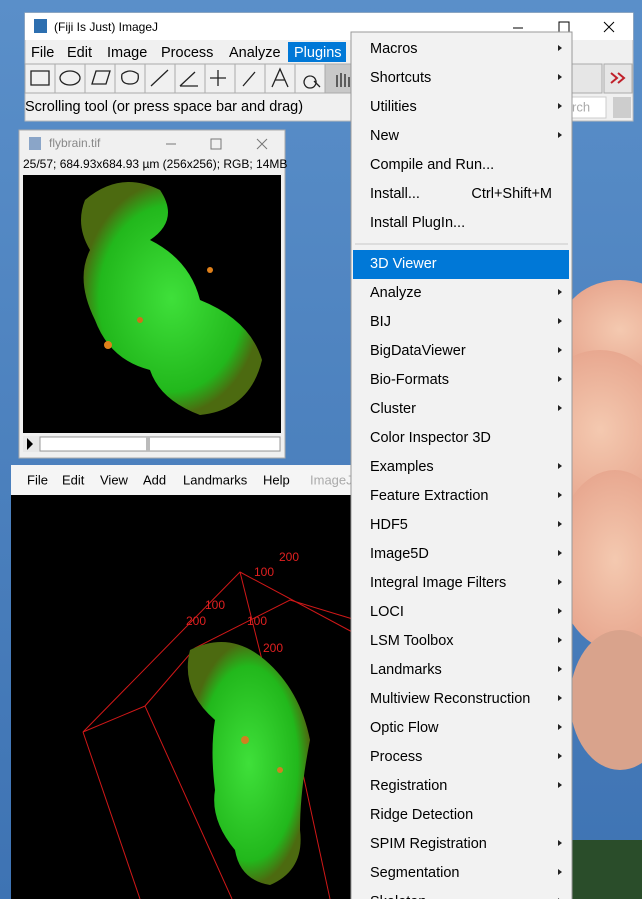 This screenshot has height=899, width=642. I want to click on menu-item: Image, so click(127, 53).